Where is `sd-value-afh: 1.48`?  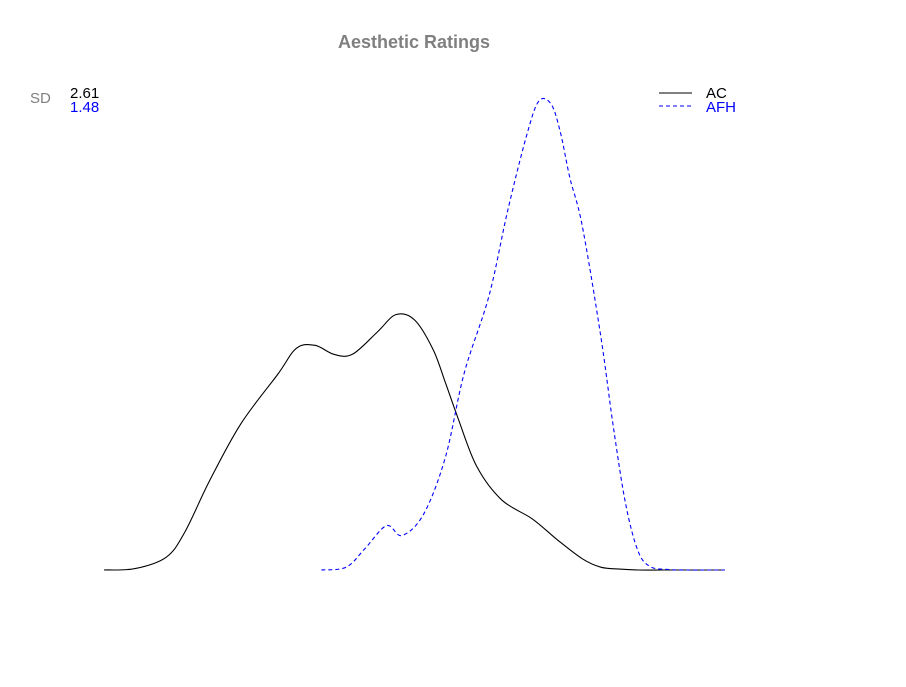
sd-value-afh: 1.48 is located at coordinates (84, 107).